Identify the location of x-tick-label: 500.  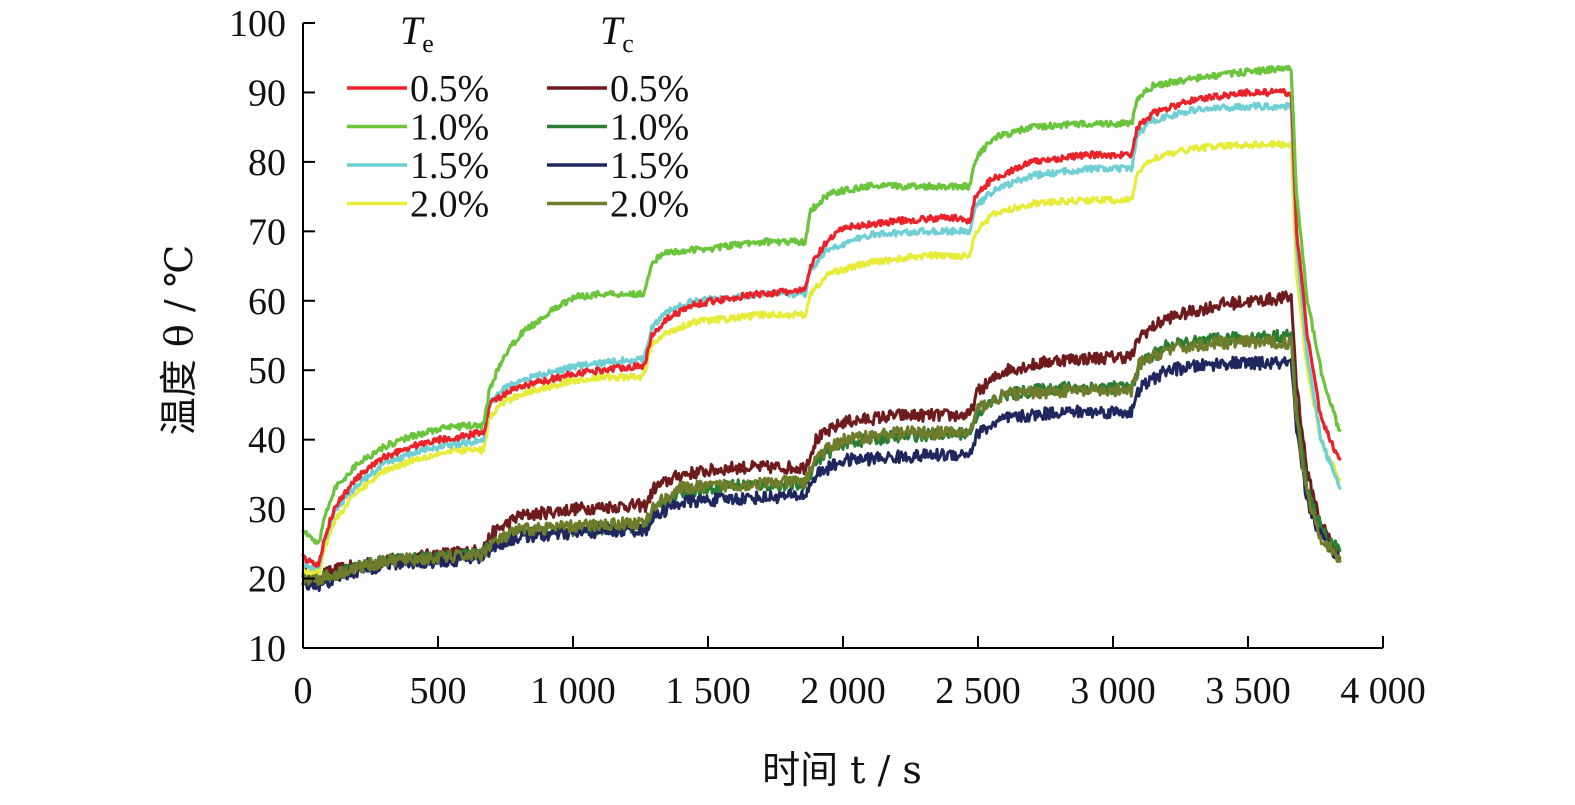
(438, 691).